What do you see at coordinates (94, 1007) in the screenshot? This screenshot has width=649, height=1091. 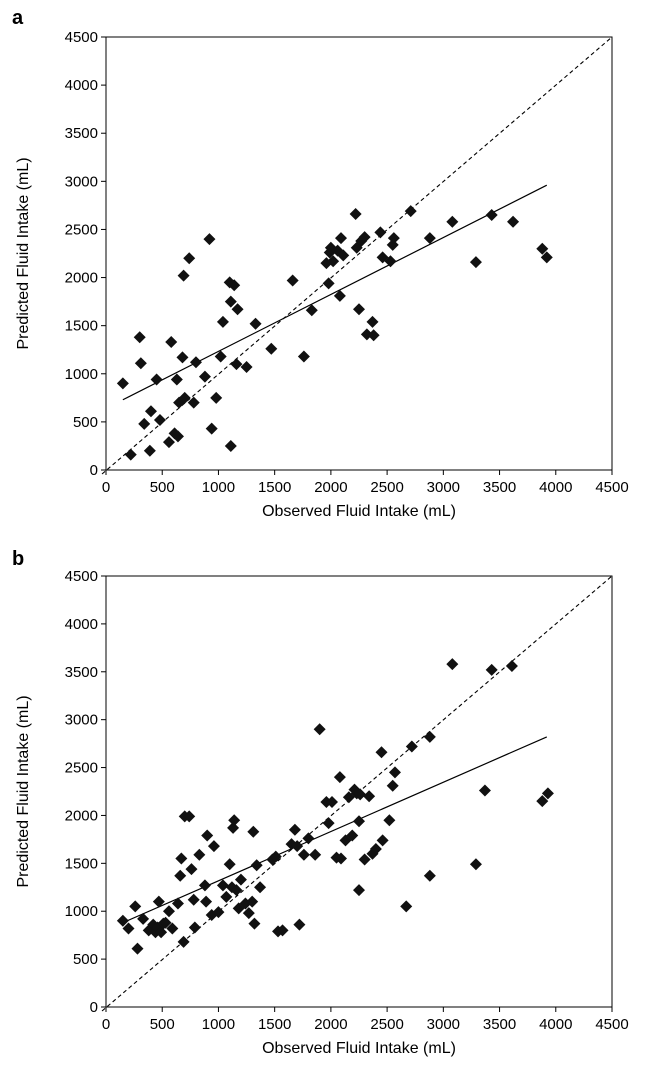 I see `y-tick-label: 0` at bounding box center [94, 1007].